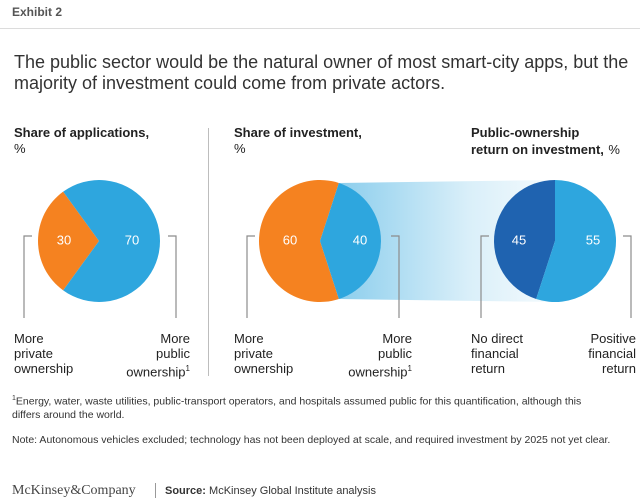 The height and width of the screenshot is (502, 640). Describe the element at coordinates (586, 353) in the screenshot. I see `return-right-label: Positive financial return` at that location.